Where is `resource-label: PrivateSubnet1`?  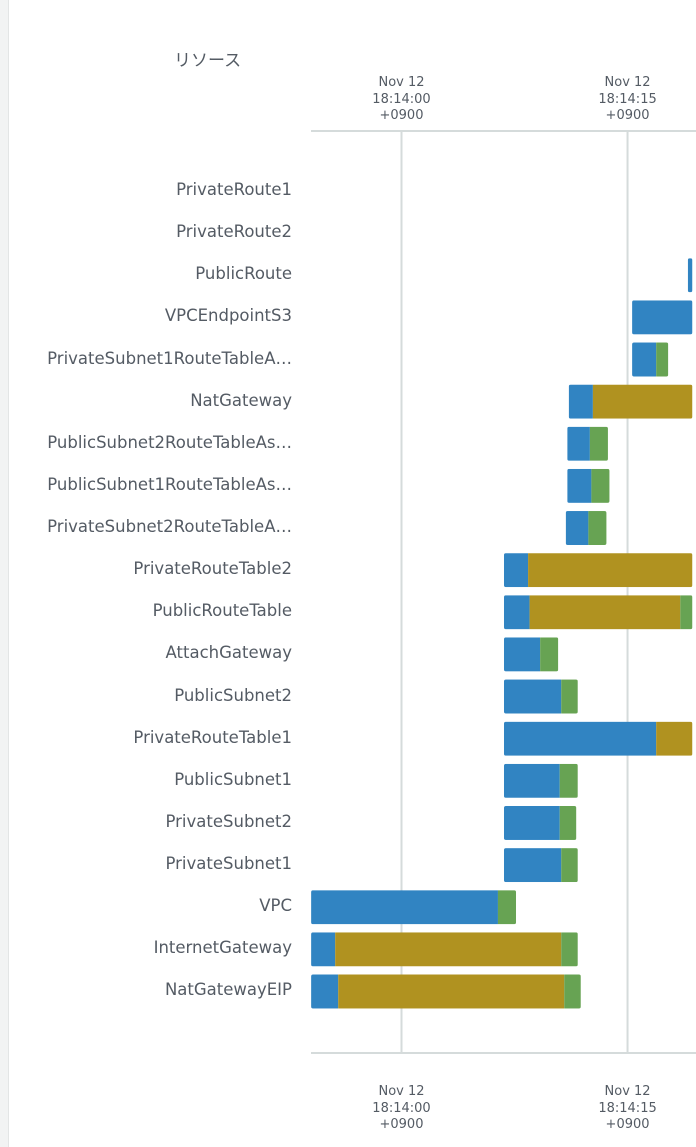 resource-label: PrivateSubnet1 is located at coordinates (228, 864).